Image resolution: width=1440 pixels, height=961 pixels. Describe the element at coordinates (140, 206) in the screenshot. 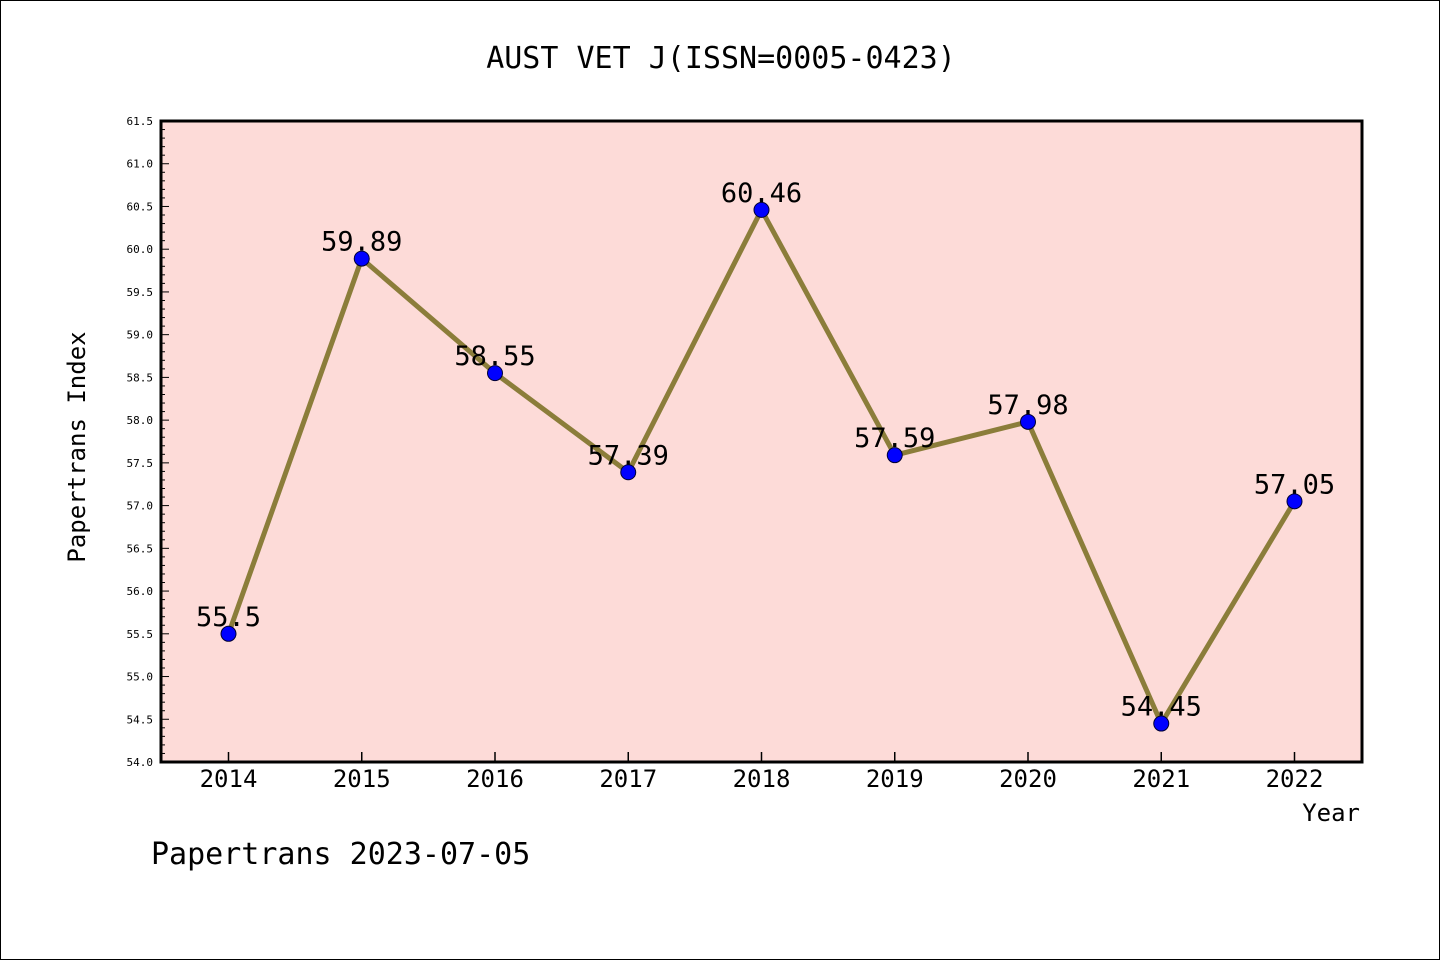

I see `y-tick-label: 60.5` at that location.